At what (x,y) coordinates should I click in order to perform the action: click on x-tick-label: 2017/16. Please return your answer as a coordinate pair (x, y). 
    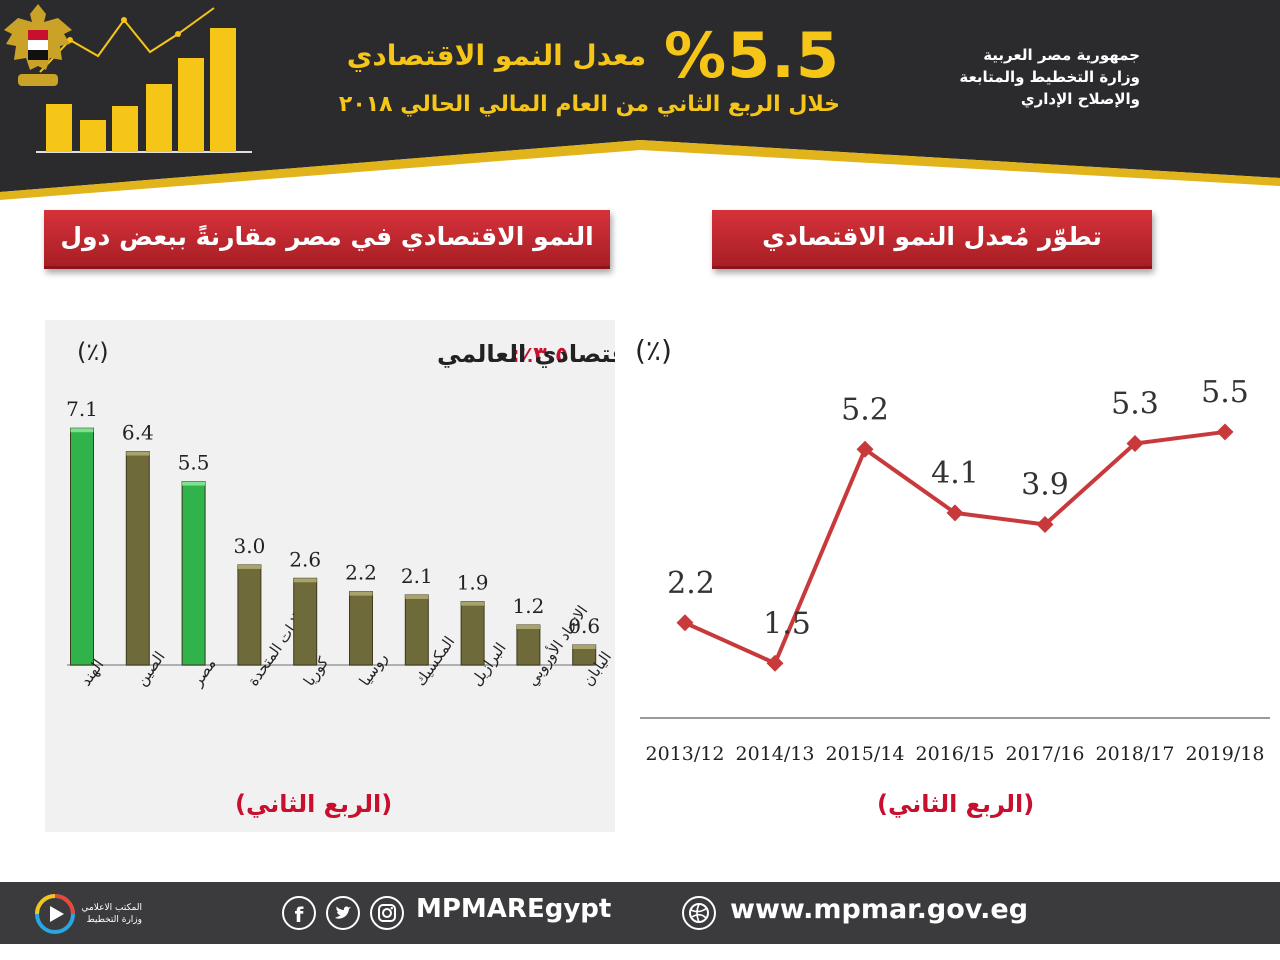
    Looking at the image, I should click on (1045, 754).